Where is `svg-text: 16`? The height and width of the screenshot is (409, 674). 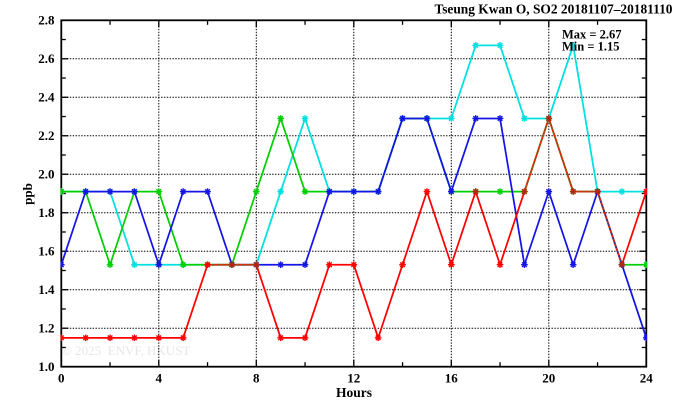 svg-text: 16 is located at coordinates (452, 378).